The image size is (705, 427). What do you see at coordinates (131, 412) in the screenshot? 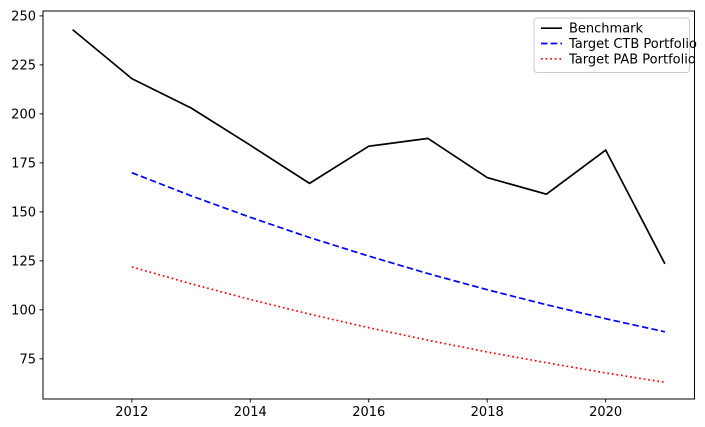
I see `x-tick-label: 2012` at bounding box center [131, 412].